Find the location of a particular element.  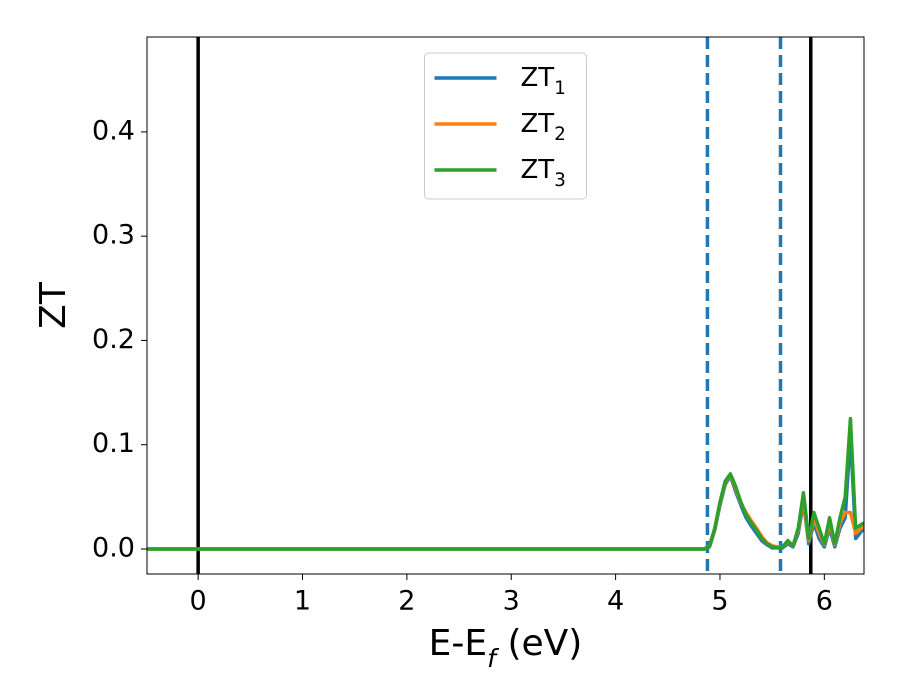

legend-label: ZT3 is located at coordinates (543, 173).